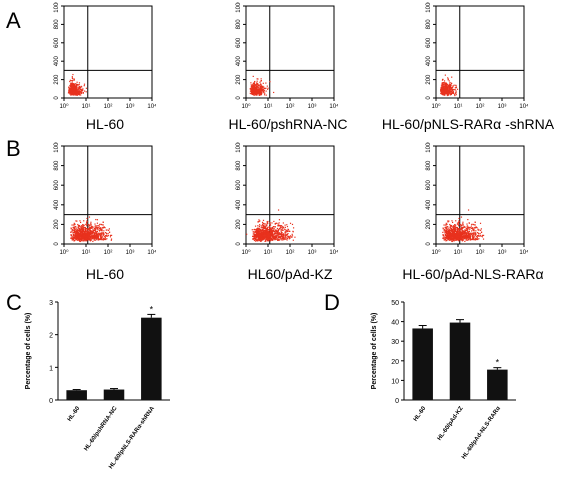 Image resolution: width=564 pixels, height=484 pixels. Describe the element at coordinates (451, 423) in the screenshot. I see `category-label: HL-60/pAd-KZ` at that location.